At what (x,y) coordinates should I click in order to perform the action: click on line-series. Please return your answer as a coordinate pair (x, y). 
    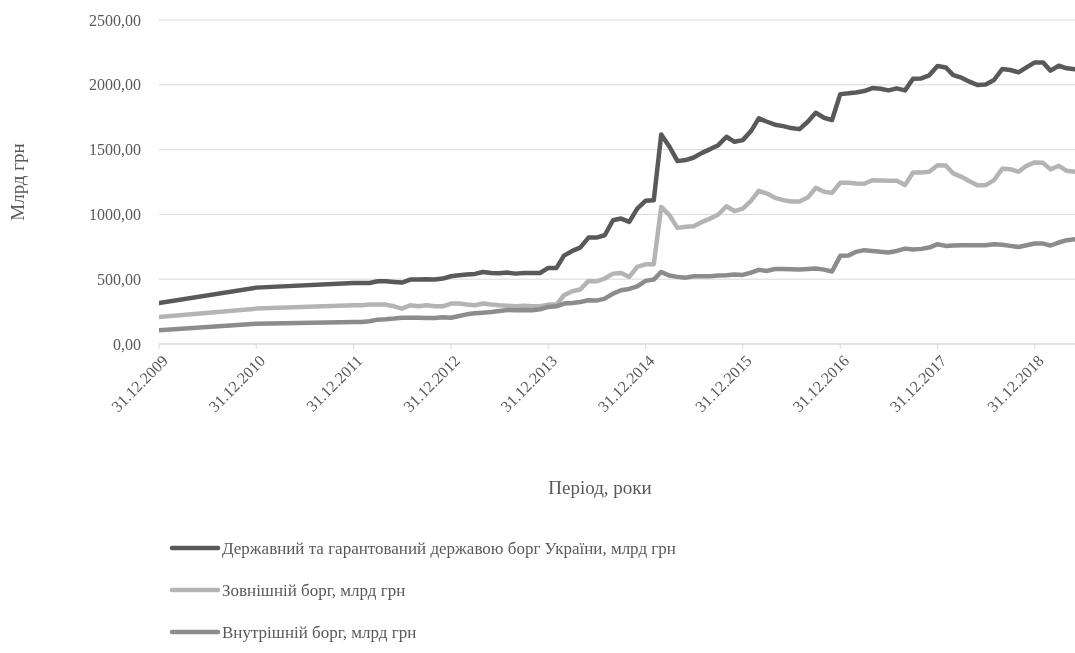
    Looking at the image, I should click on (617, 285).